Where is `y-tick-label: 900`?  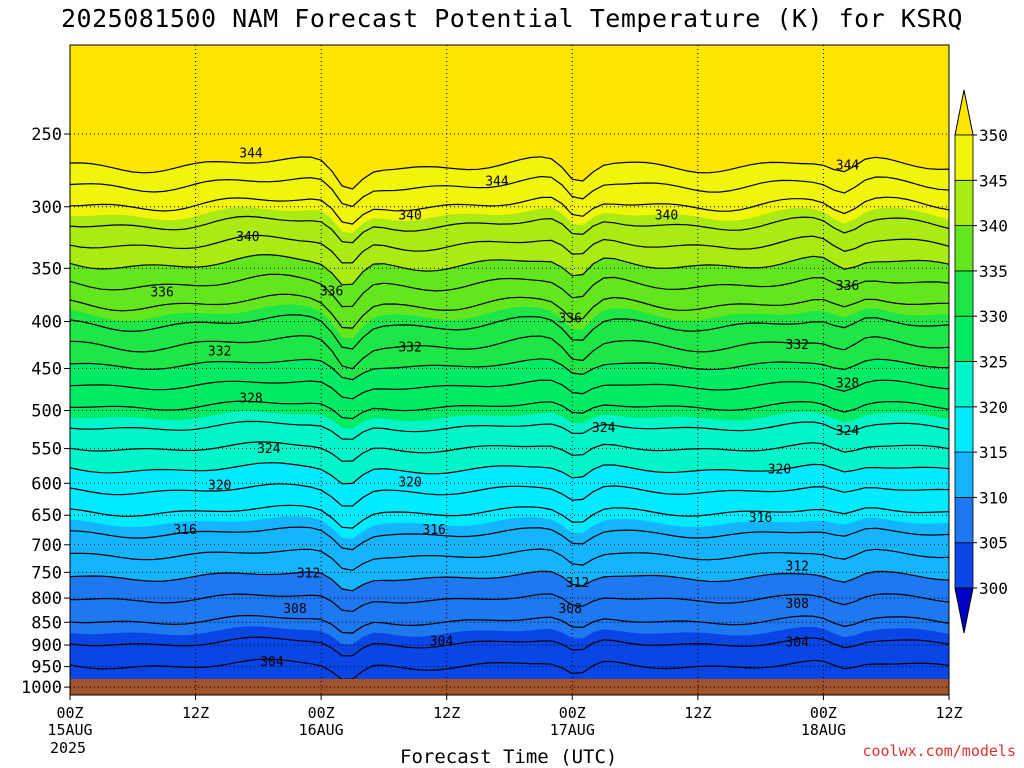 y-tick-label: 900 is located at coordinates (46, 646).